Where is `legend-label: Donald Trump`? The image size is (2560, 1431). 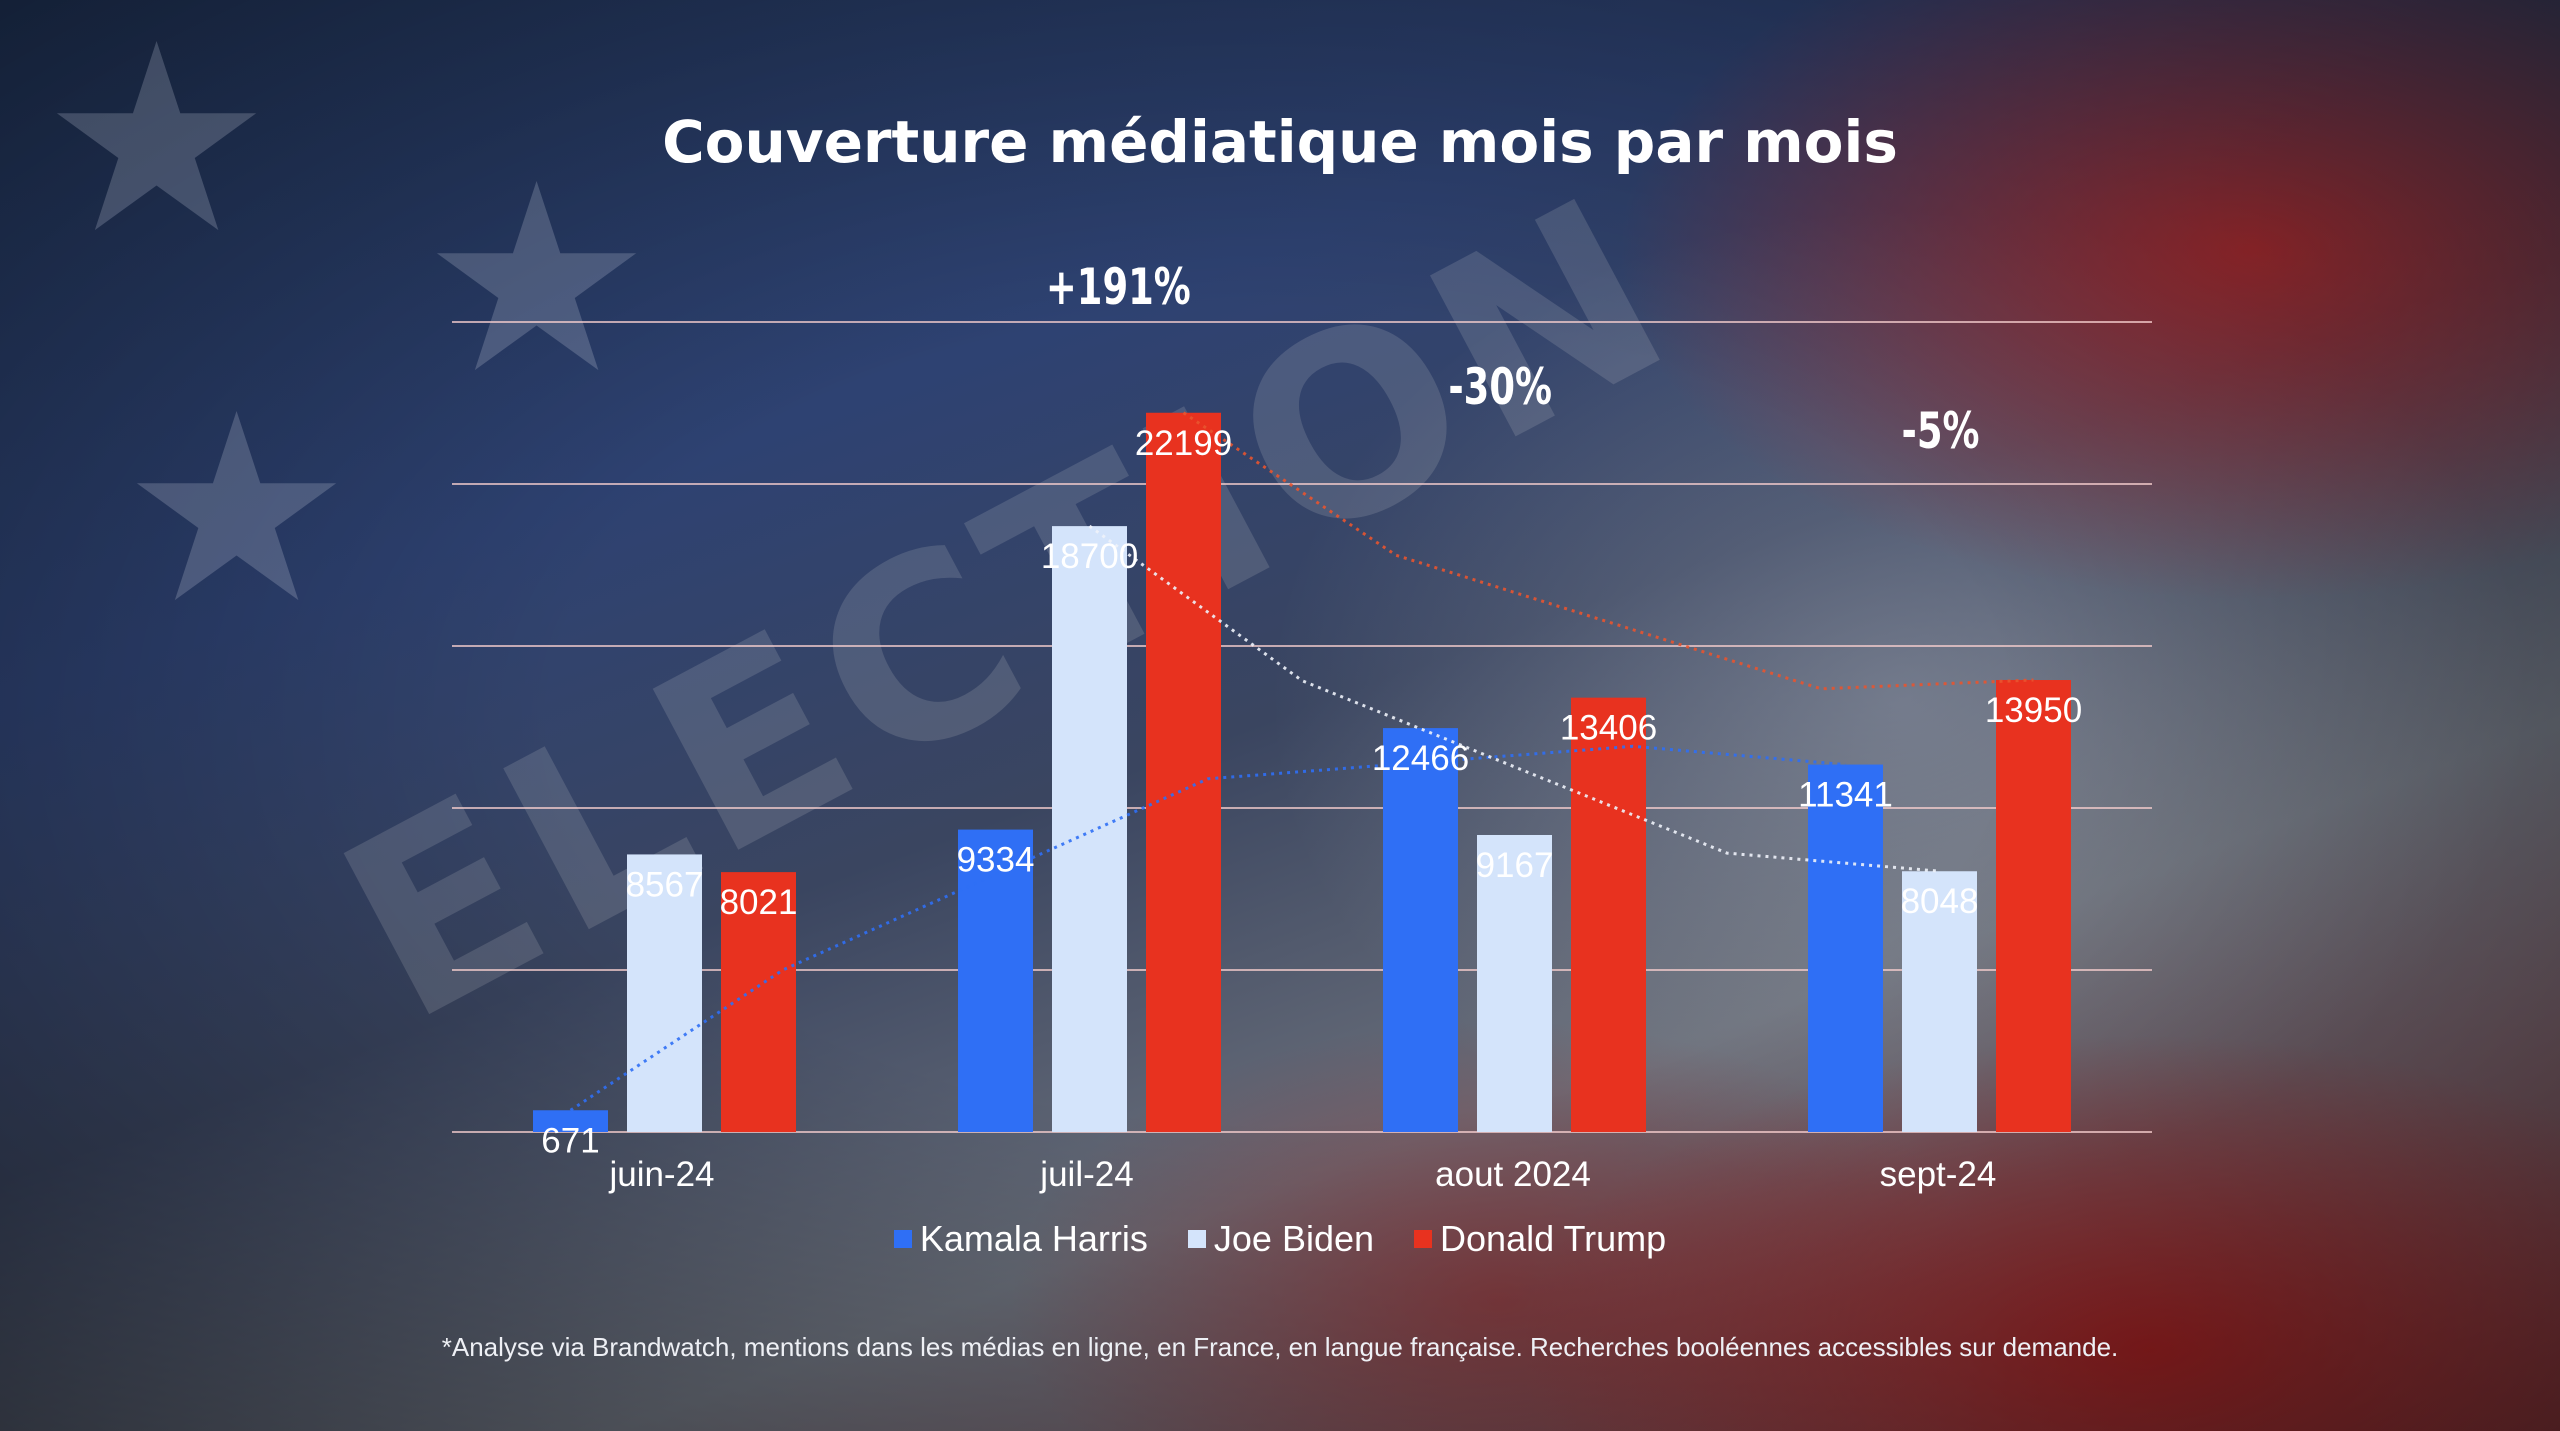 legend-label: Donald Trump is located at coordinates (1553, 1238).